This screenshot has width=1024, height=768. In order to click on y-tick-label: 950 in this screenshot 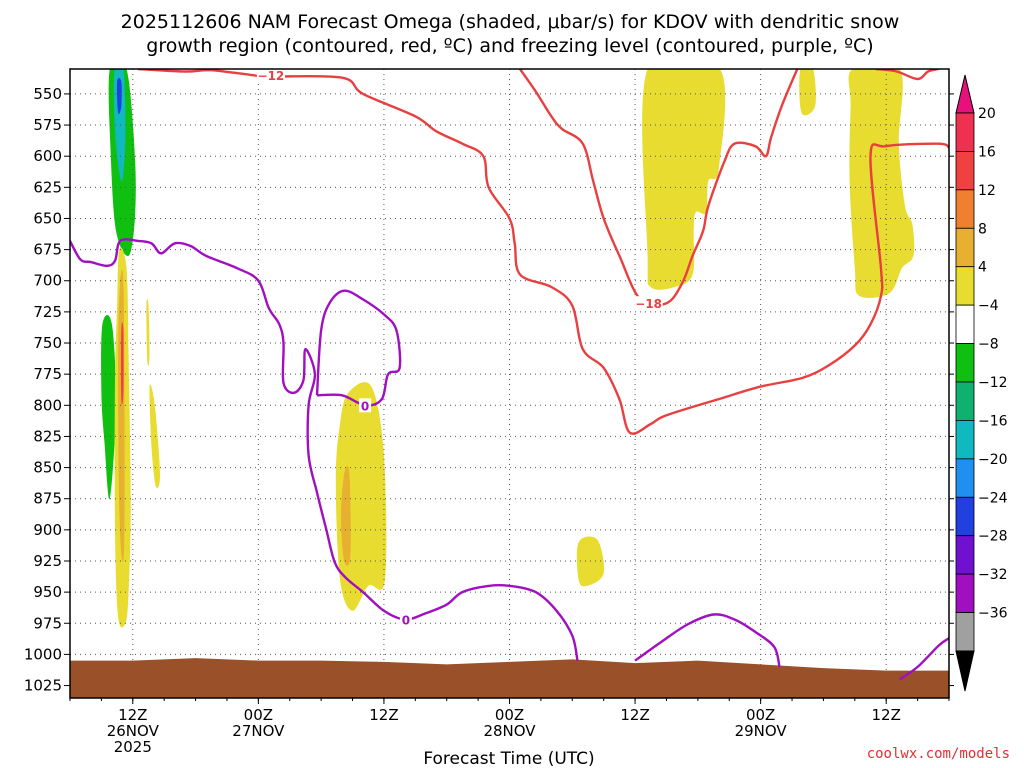, I will do `click(47, 592)`.